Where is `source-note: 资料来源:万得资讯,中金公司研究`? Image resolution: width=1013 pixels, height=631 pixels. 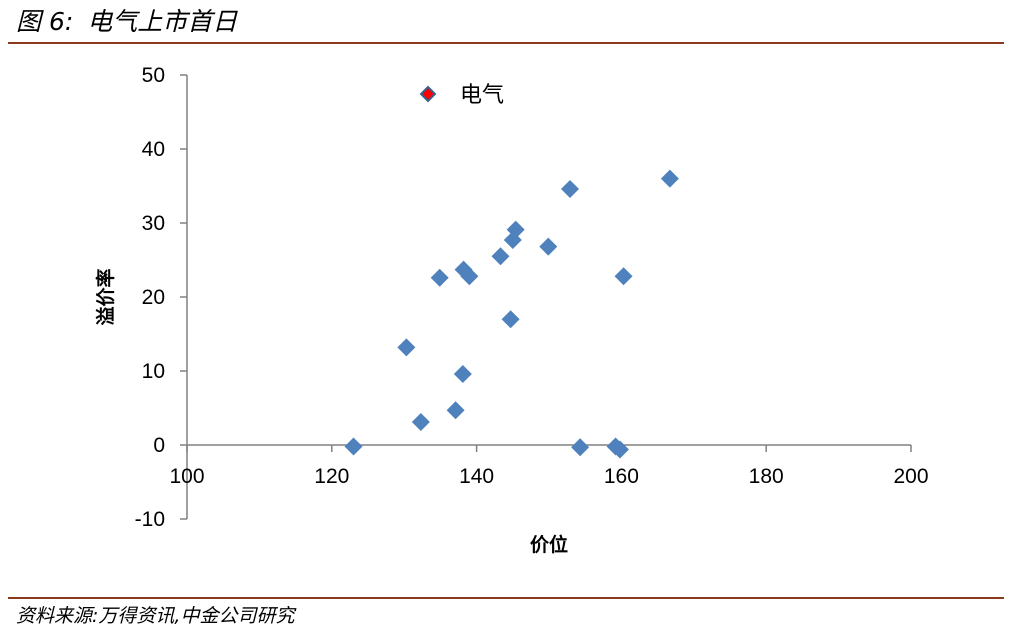 source-note: 资料来源:万得资讯,中金公司研究 is located at coordinates (155, 616).